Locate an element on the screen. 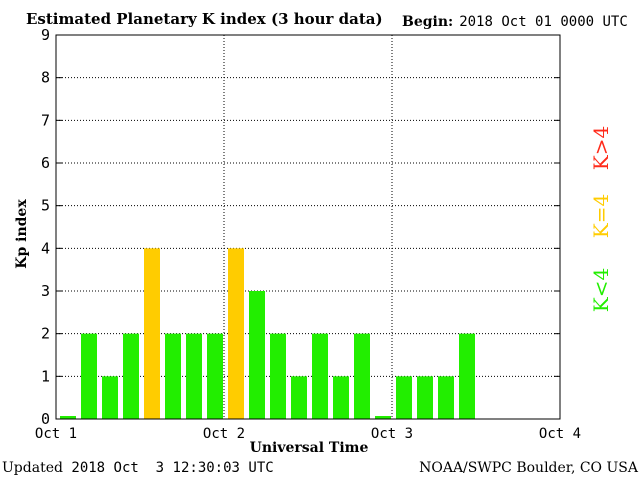  x-tick-label: Oct 1 is located at coordinates (56, 434).